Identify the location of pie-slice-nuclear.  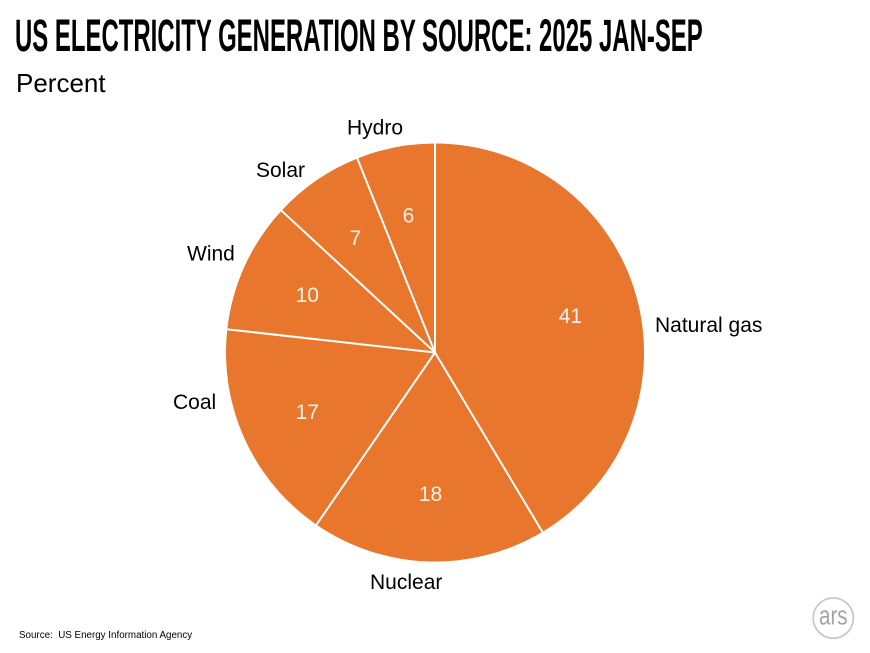
(429, 457).